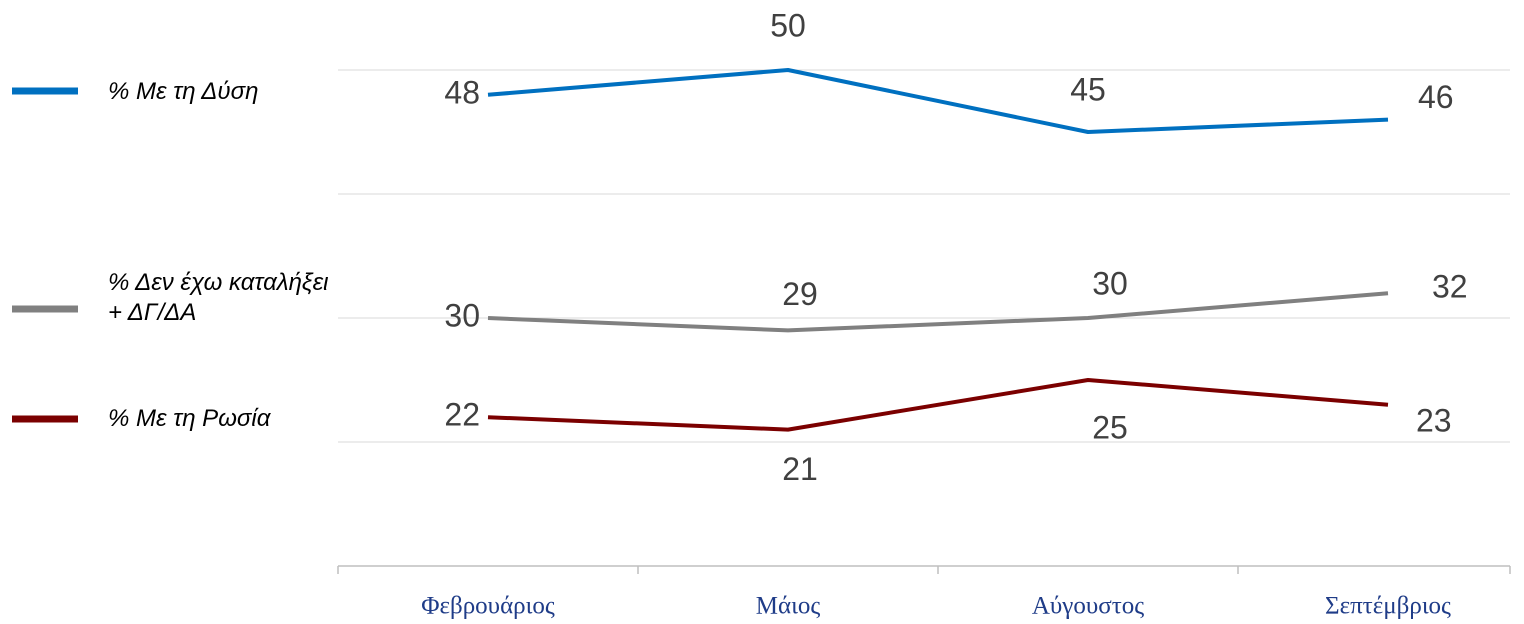  Describe the element at coordinates (1388, 606) in the screenshot. I see `x-tick-label: Σεπτέμβριος` at that location.